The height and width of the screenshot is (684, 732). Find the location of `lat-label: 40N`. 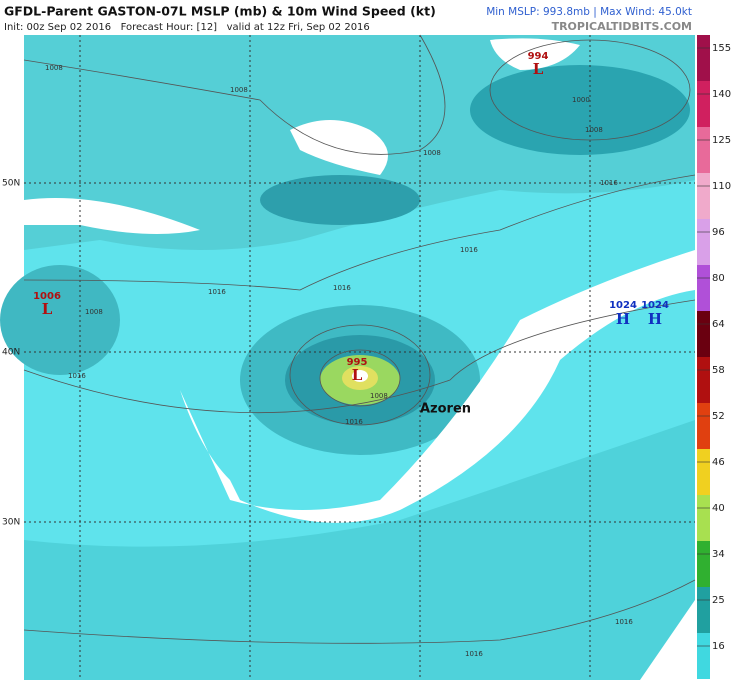

lat-label: 40N is located at coordinates (11, 353).